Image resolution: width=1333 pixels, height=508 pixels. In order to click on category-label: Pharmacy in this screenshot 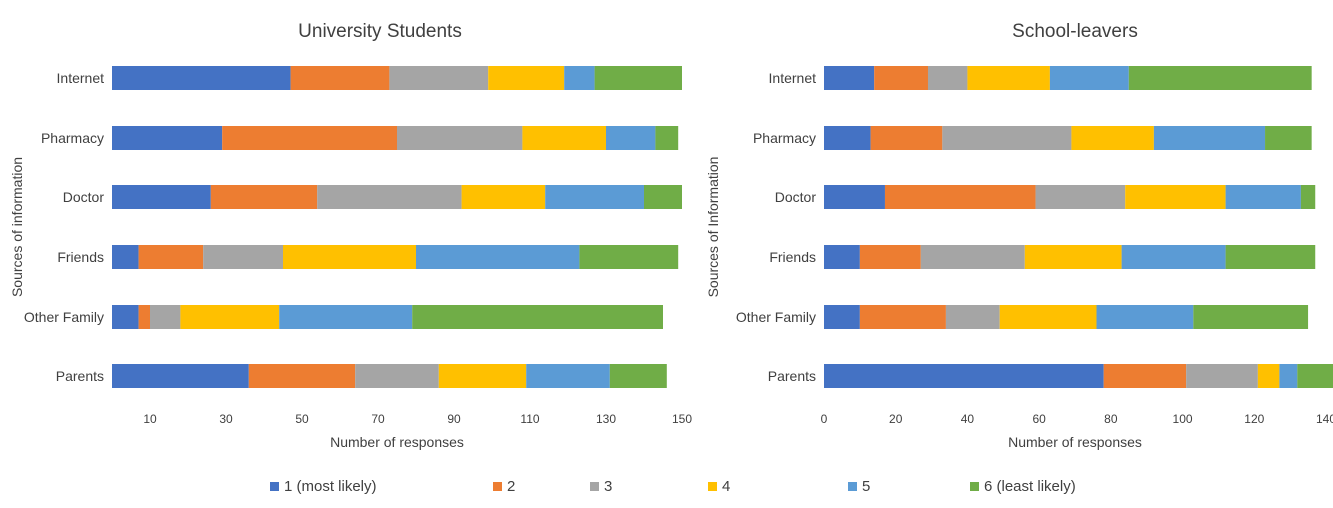, I will do `click(72, 138)`.